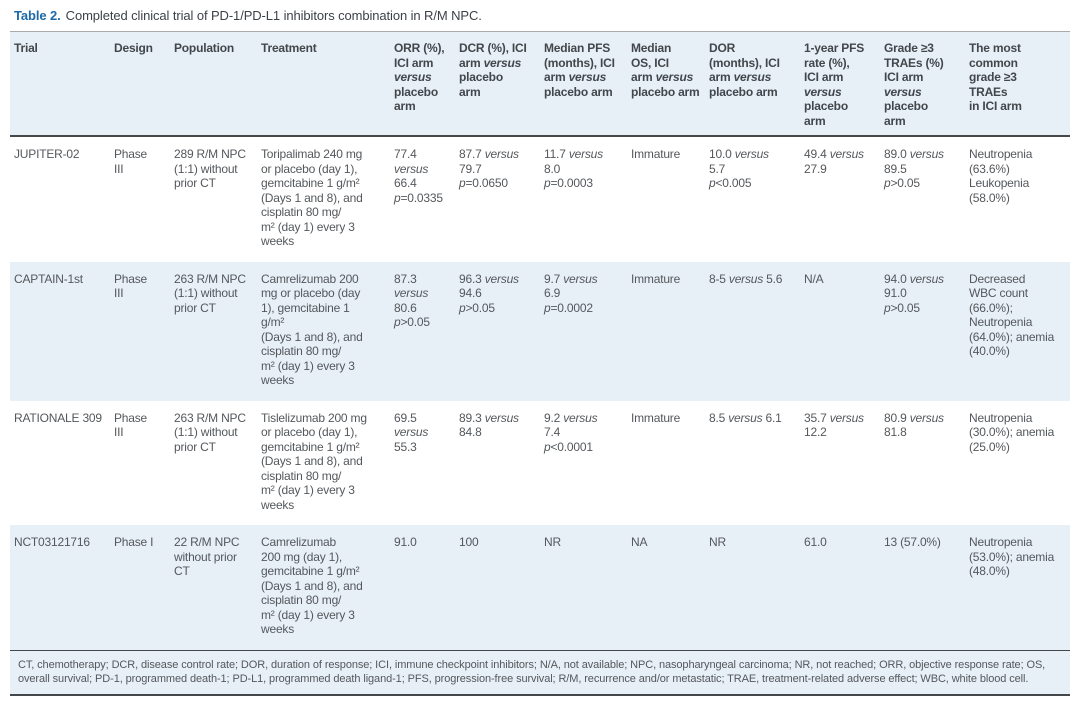  Describe the element at coordinates (926, 84) in the screenshot. I see `column-header-grade3: Grade ≥3 TRAEs (%) ICI arm versus placebo arm` at that location.